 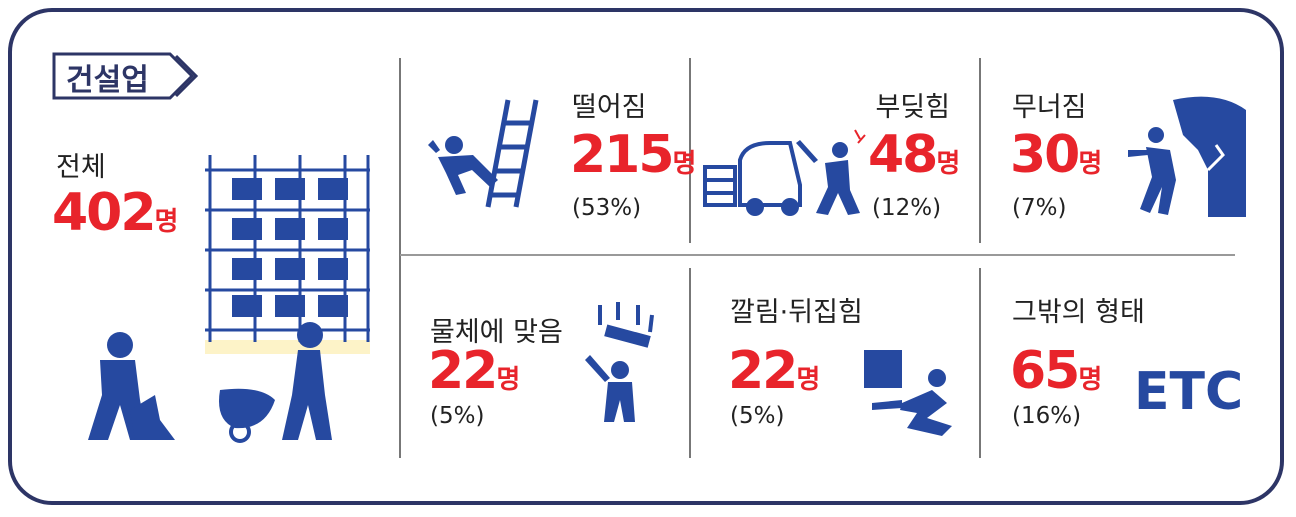 What do you see at coordinates (796, 312) in the screenshot?
I see `label: 깔림·뒤집힘` at bounding box center [796, 312].